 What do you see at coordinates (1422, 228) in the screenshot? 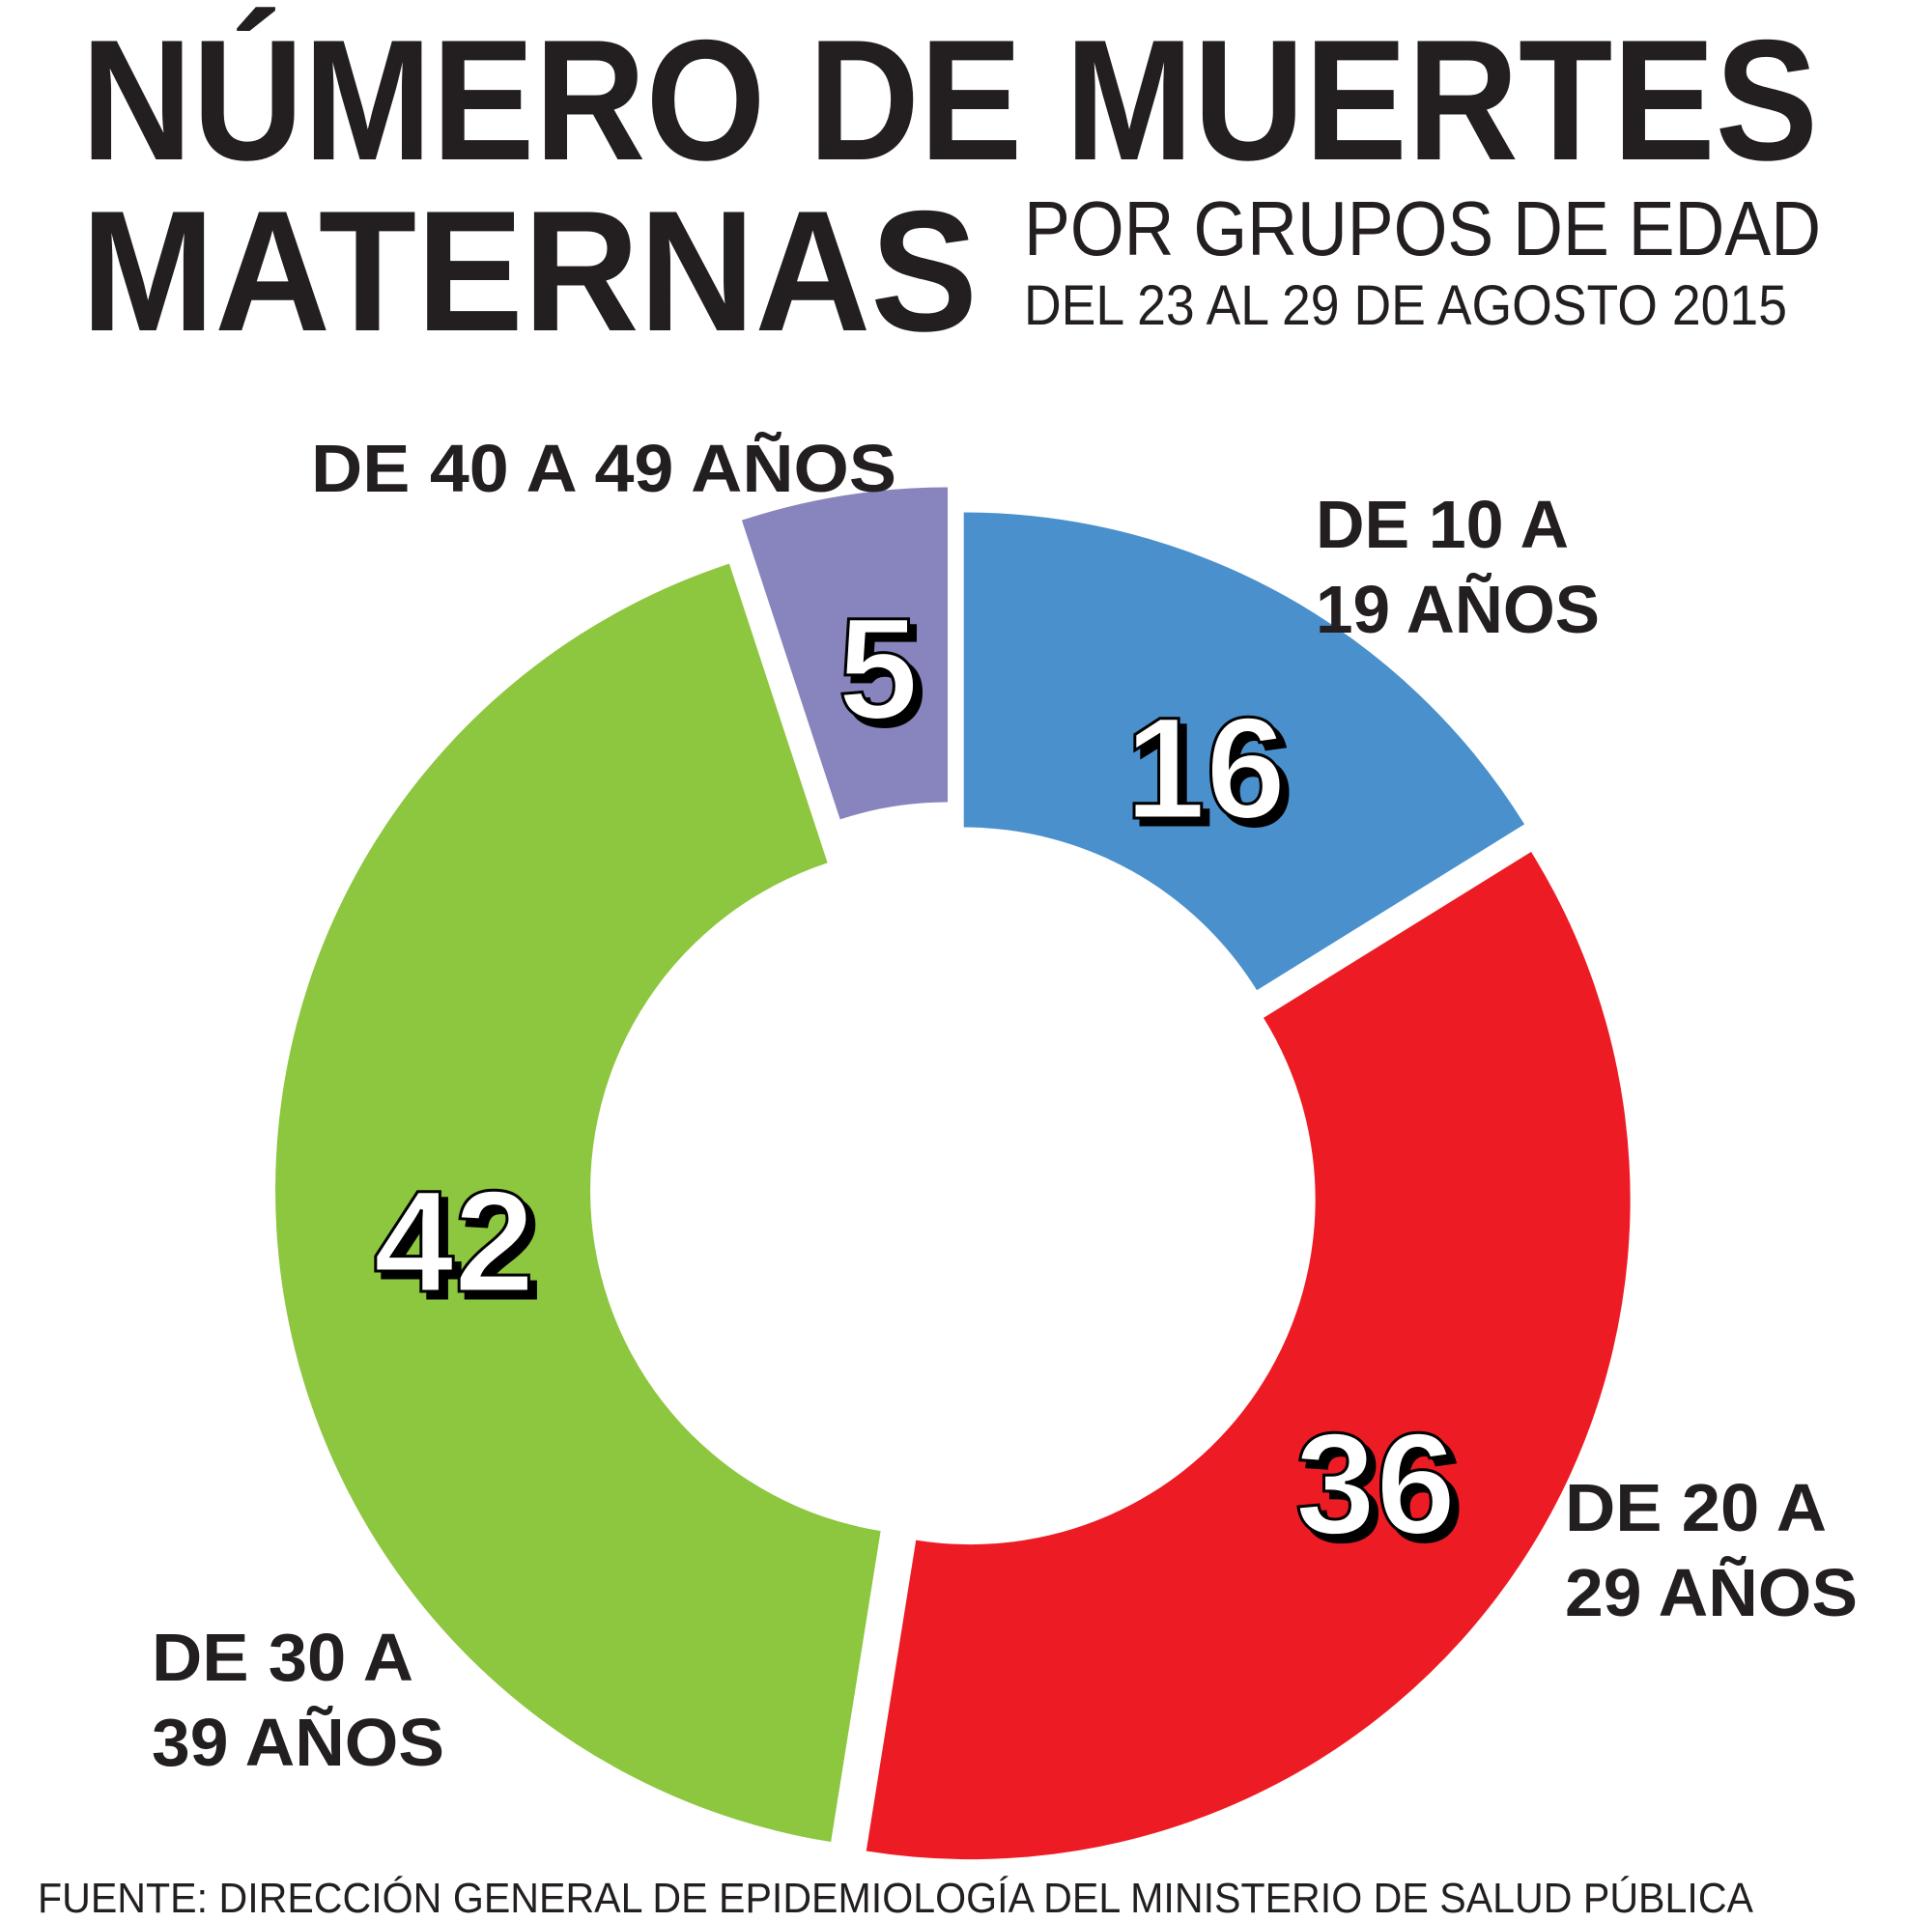
I see `subtitle: POR GRUPOS DE EDAD` at bounding box center [1422, 228].